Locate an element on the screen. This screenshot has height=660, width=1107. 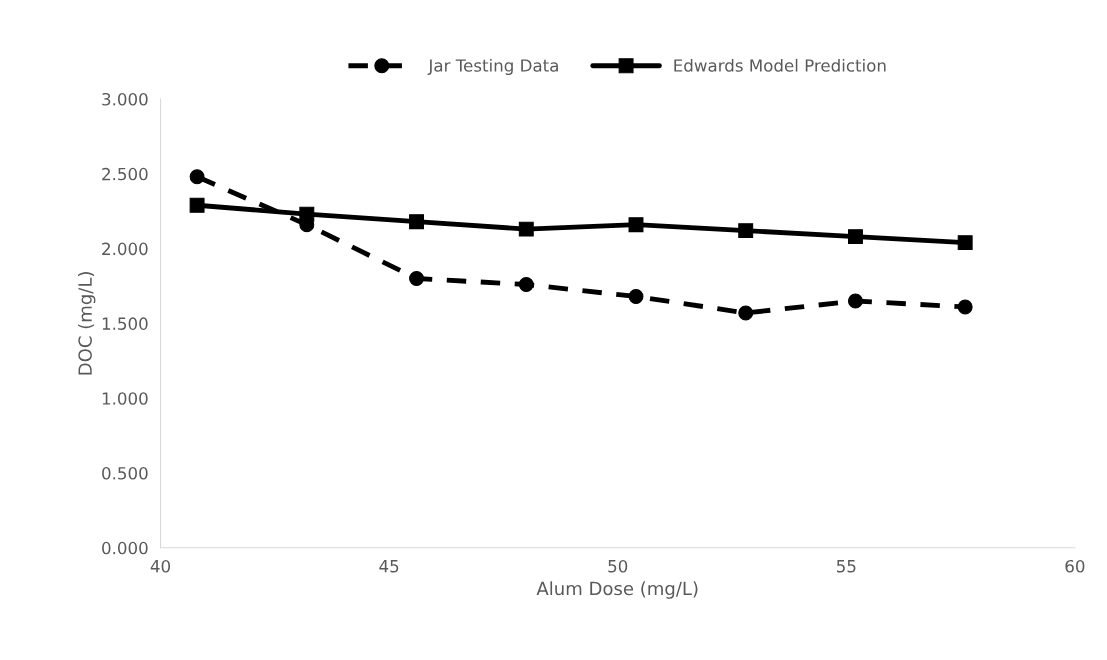
x-tick-label: 50 is located at coordinates (618, 566).